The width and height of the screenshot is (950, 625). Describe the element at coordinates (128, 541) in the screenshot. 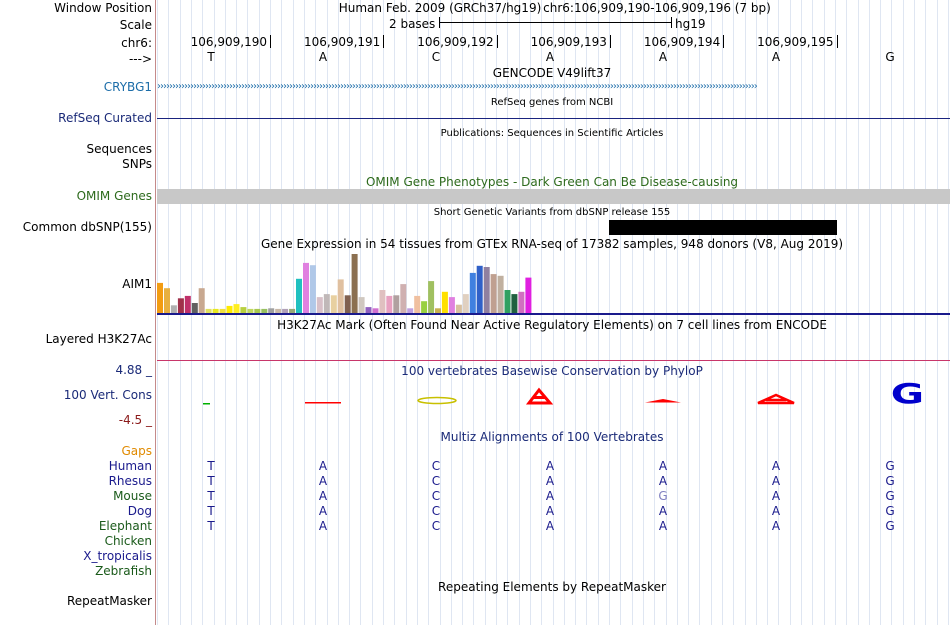

I see `species-label: Chicken` at that location.